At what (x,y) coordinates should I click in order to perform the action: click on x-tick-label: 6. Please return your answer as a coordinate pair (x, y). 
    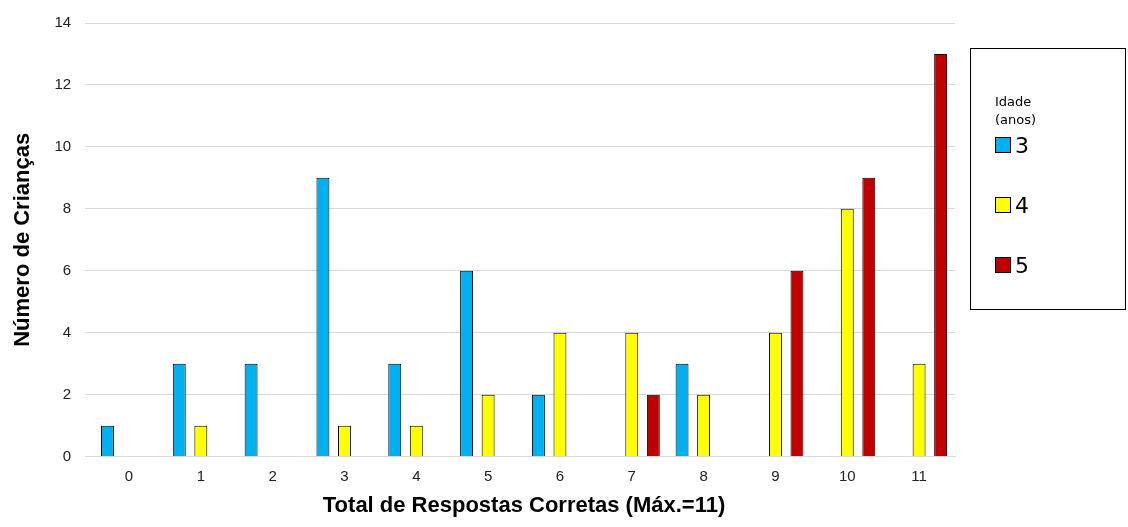
    Looking at the image, I should click on (560, 475).